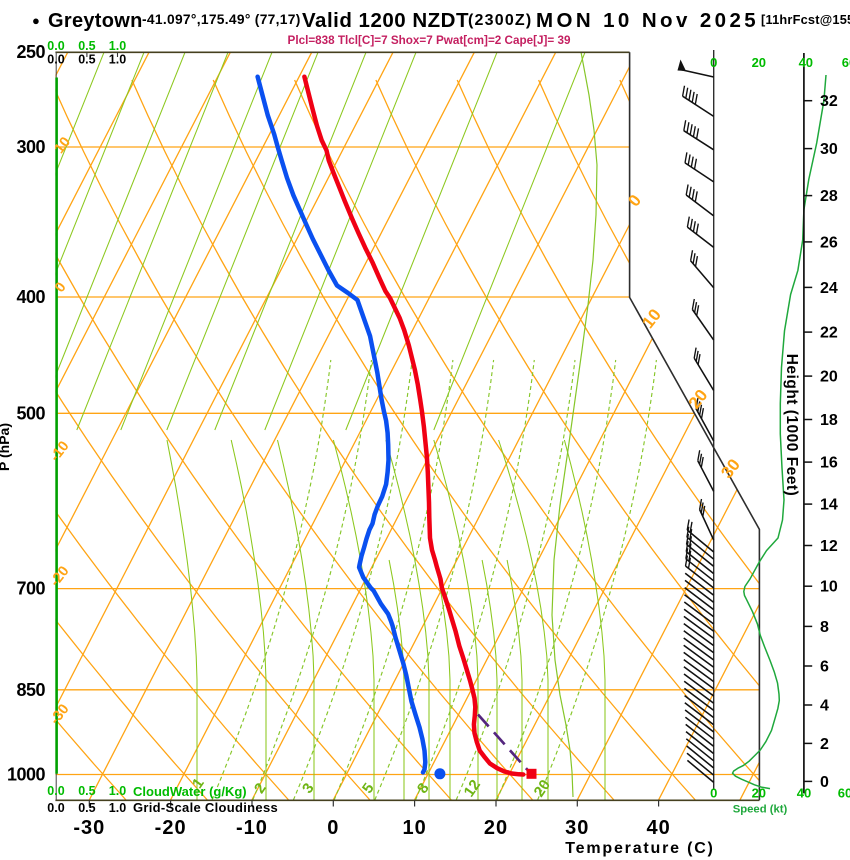 This screenshot has width=850, height=860. Describe the element at coordinates (30, 413) in the screenshot. I see `svg-text: 500` at that location.